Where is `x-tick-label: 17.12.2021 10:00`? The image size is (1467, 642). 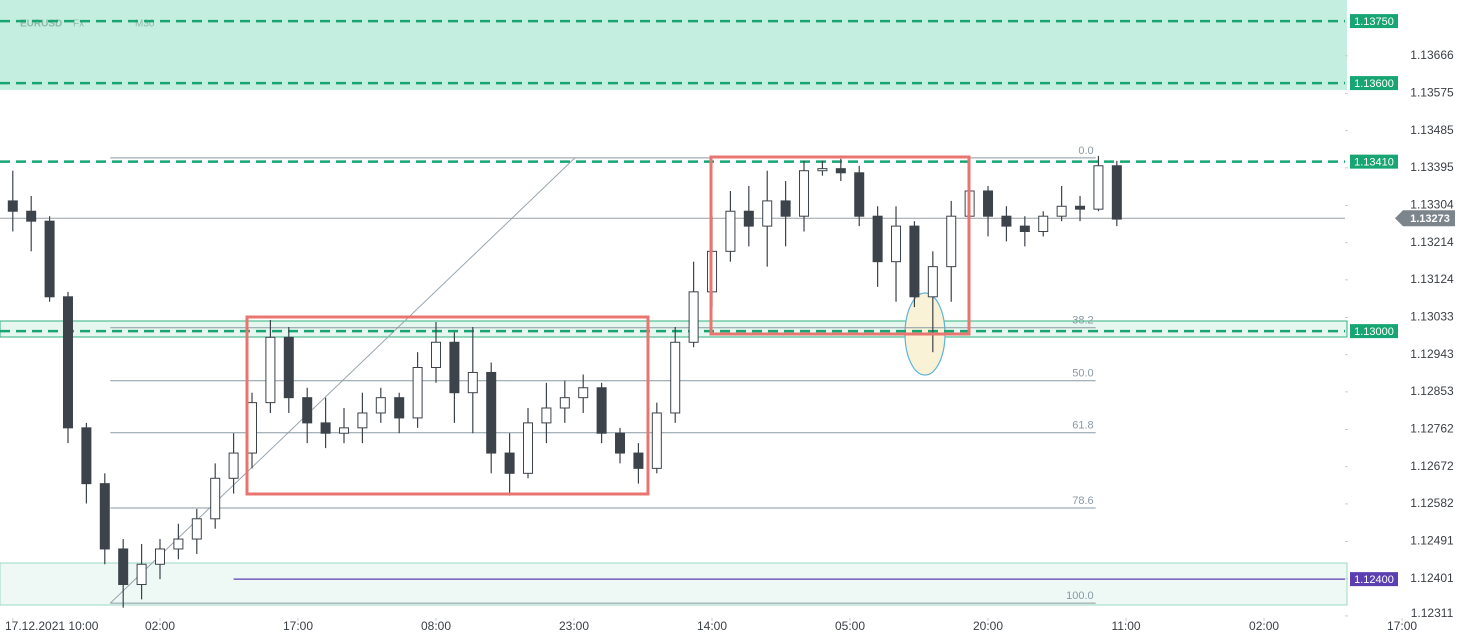
x-tick-label: 17.12.2021 10:00 is located at coordinates (52, 626).